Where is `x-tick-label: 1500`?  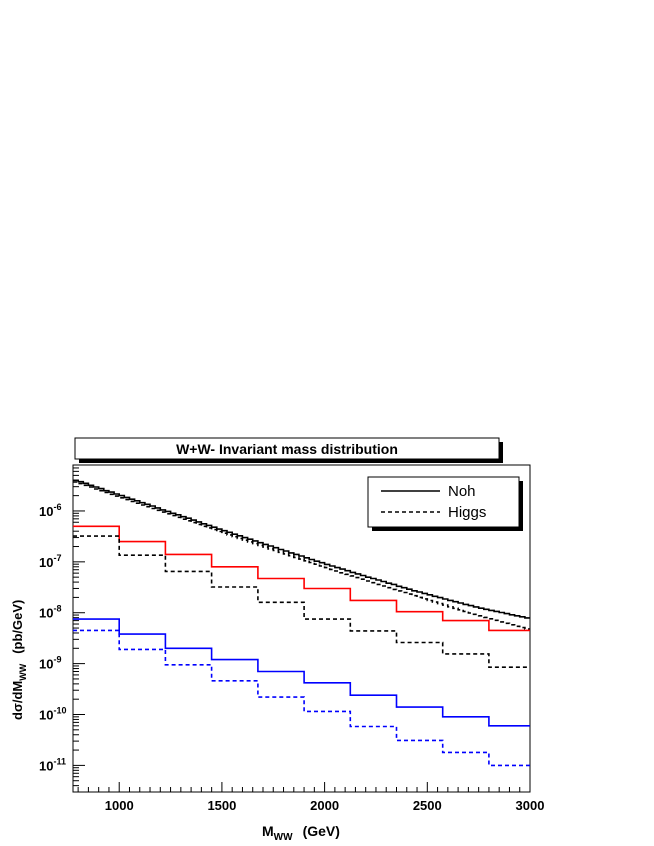 x-tick-label: 1500 is located at coordinates (221, 805).